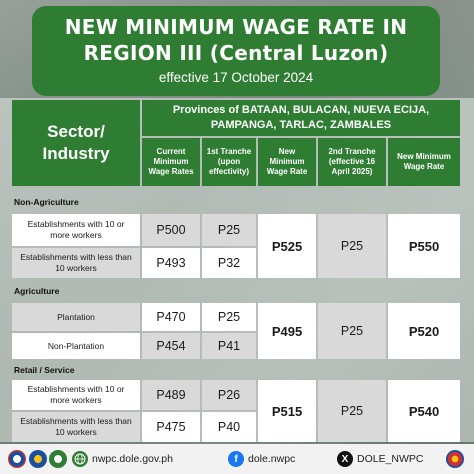  I want to click on column-header-tranche2: 2nd Tranche (effective 16 April 2025), so click(352, 162).